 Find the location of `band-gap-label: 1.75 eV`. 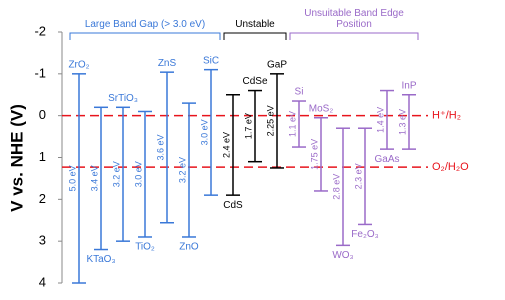

band-gap-label: 1.75 eV is located at coordinates (314, 154).